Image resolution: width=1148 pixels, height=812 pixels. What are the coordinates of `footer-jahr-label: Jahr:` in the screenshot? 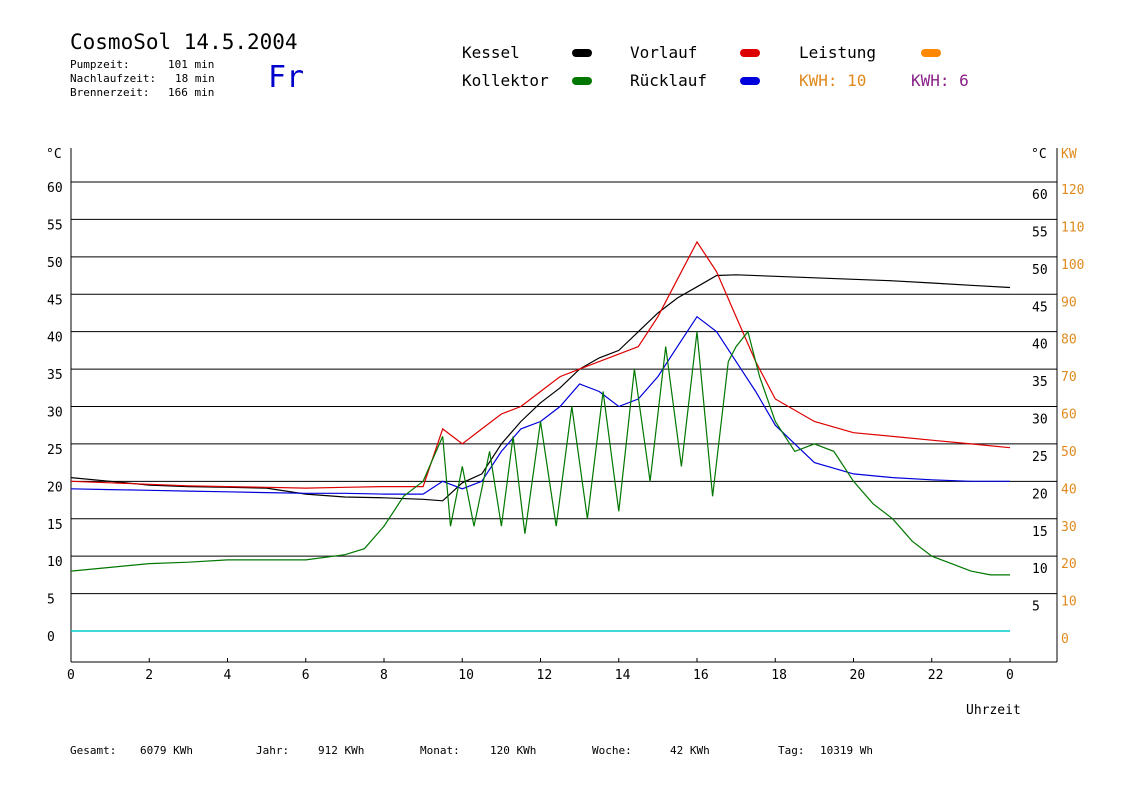 It's located at (273, 750).